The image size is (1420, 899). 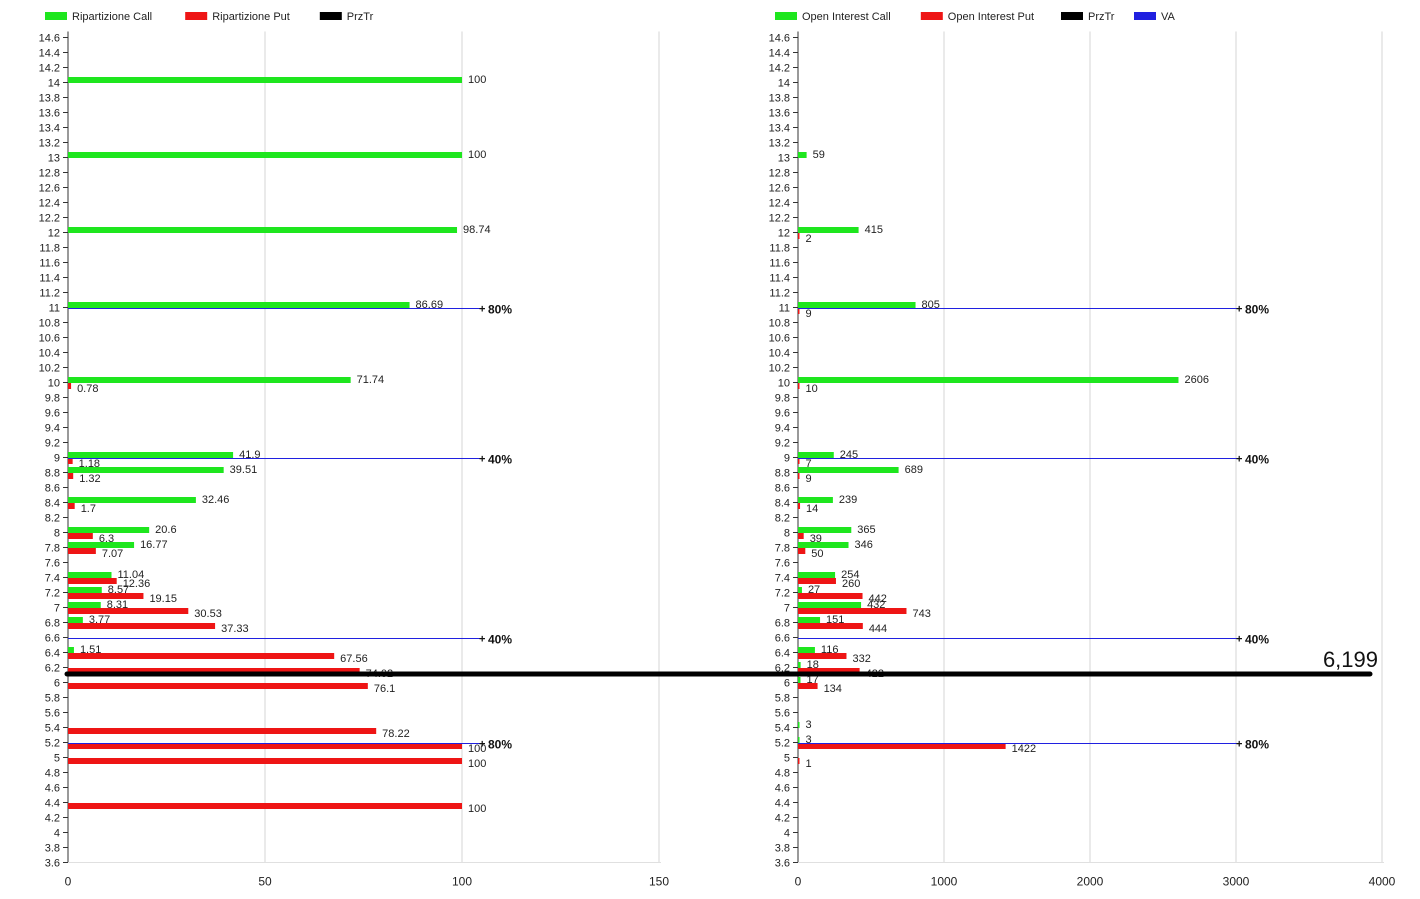 I want to click on y-tick-label: 12.4, so click(x=779, y=204).